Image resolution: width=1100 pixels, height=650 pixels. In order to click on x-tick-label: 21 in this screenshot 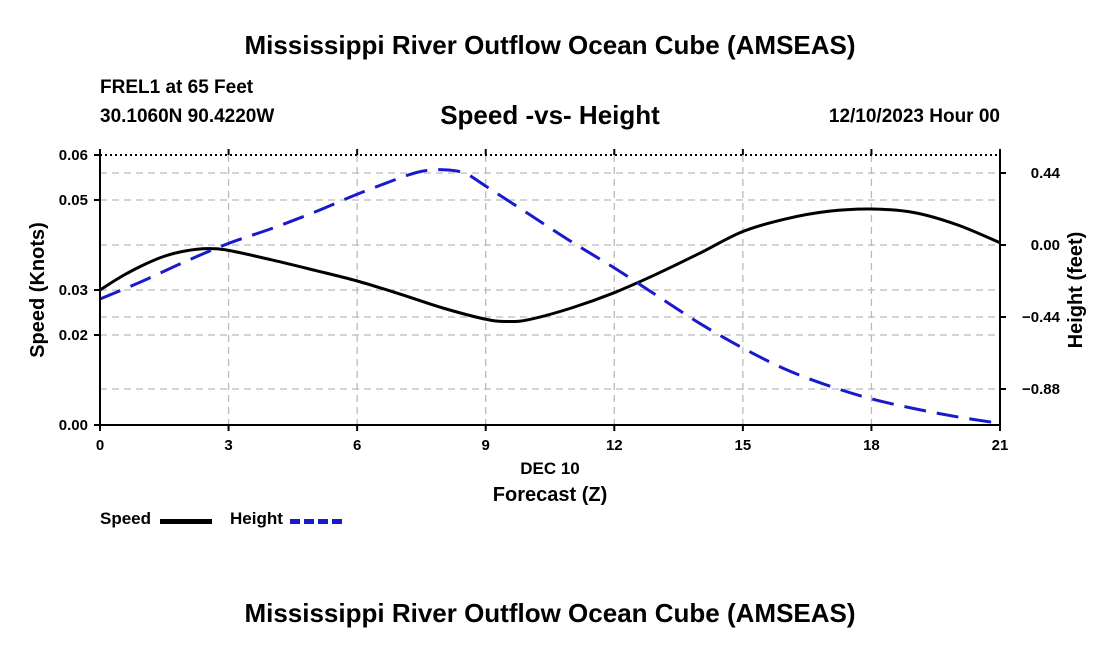, I will do `click(1000, 445)`.